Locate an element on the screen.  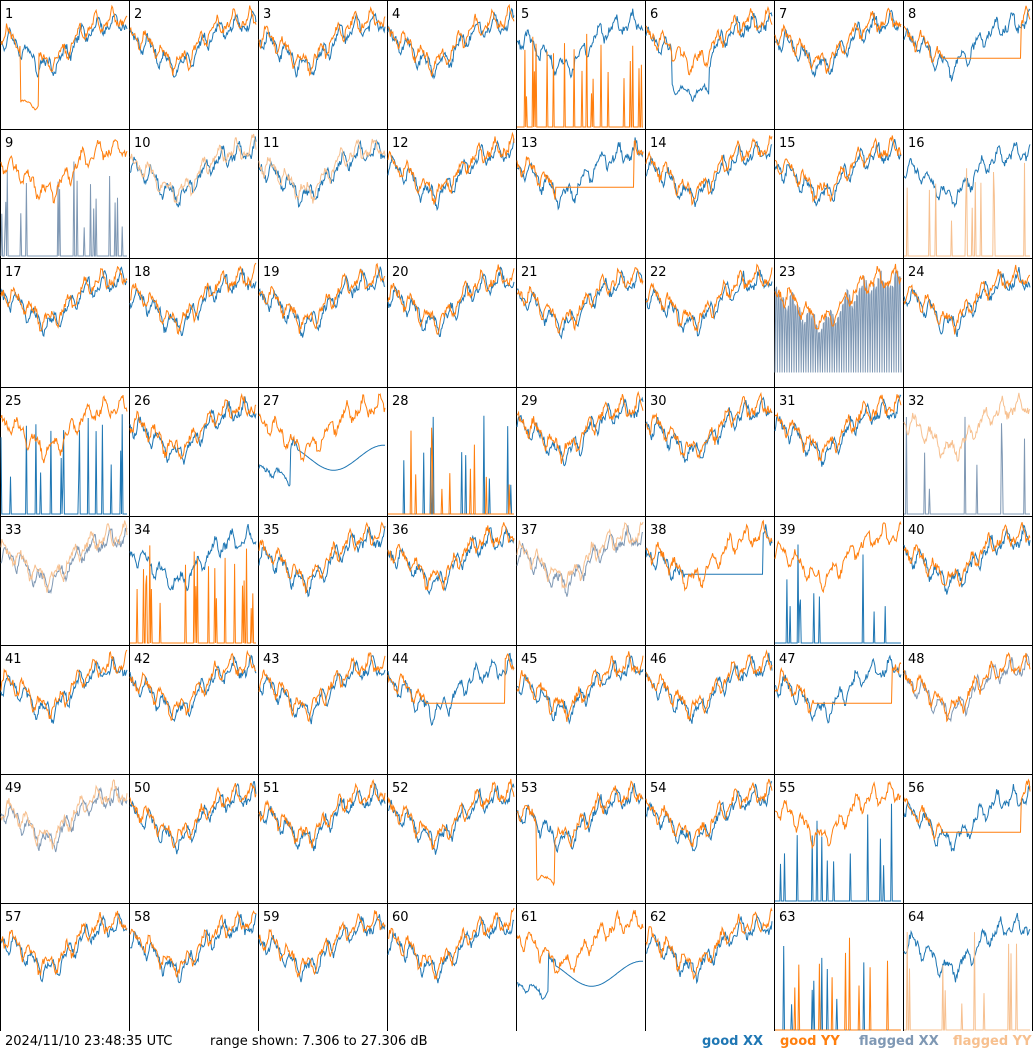
panel-61: 61 is located at coordinates (581, 967).